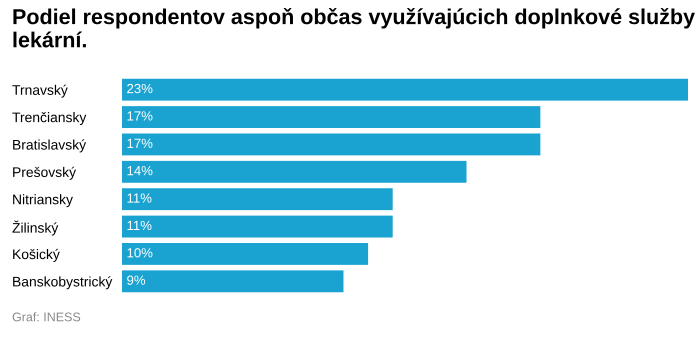  Describe the element at coordinates (40, 91) in the screenshot. I see `y-tick-label: Trnavský` at that location.